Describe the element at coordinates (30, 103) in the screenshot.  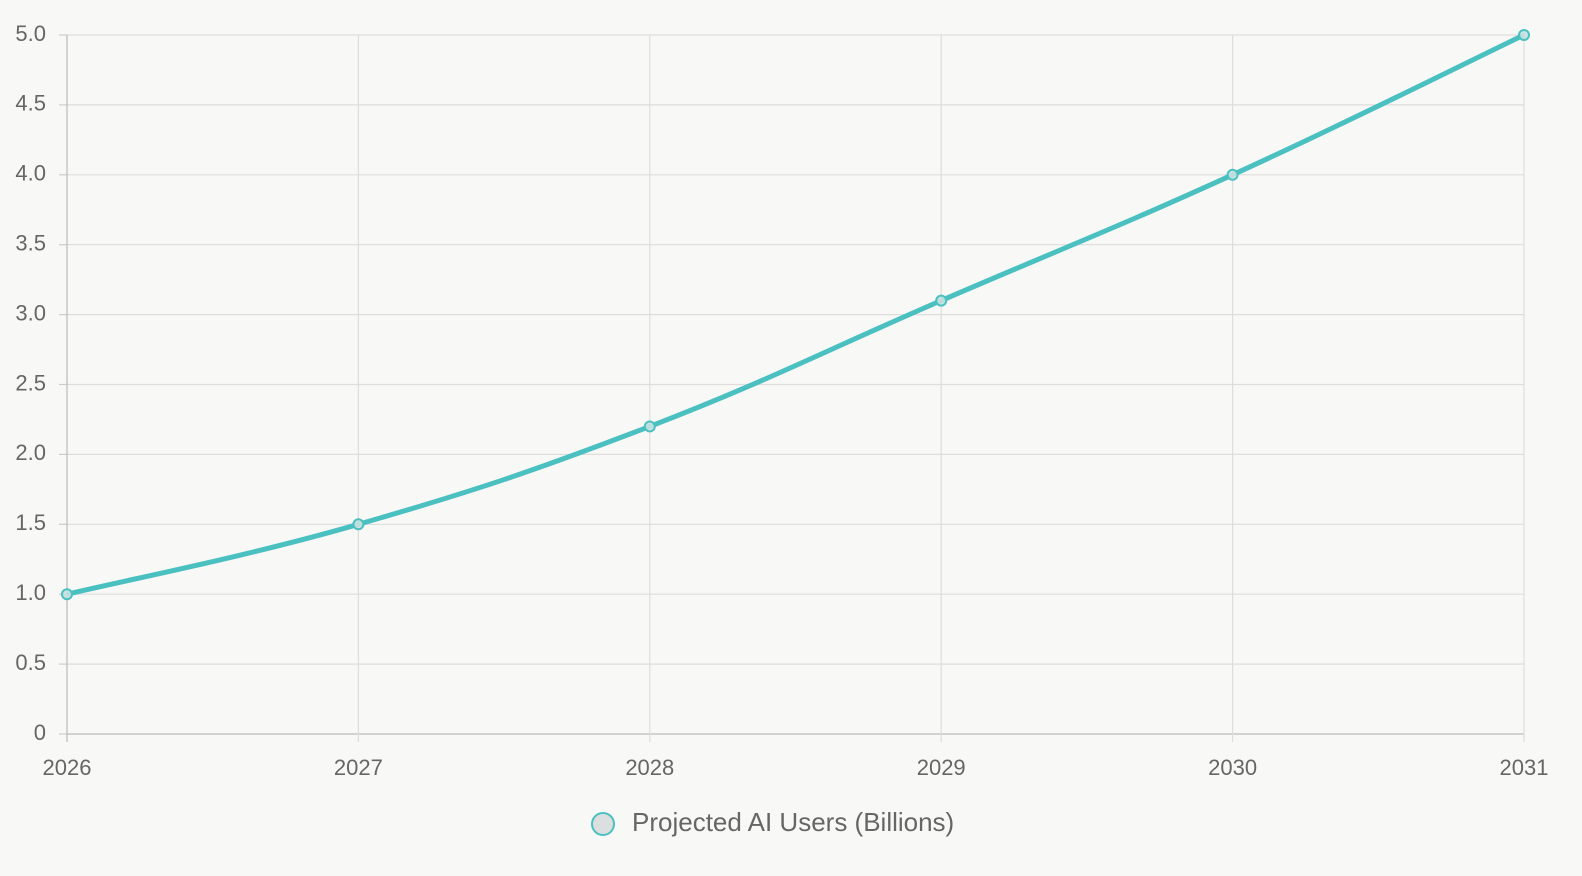
I see `y-tick-label: 4.5` at that location.